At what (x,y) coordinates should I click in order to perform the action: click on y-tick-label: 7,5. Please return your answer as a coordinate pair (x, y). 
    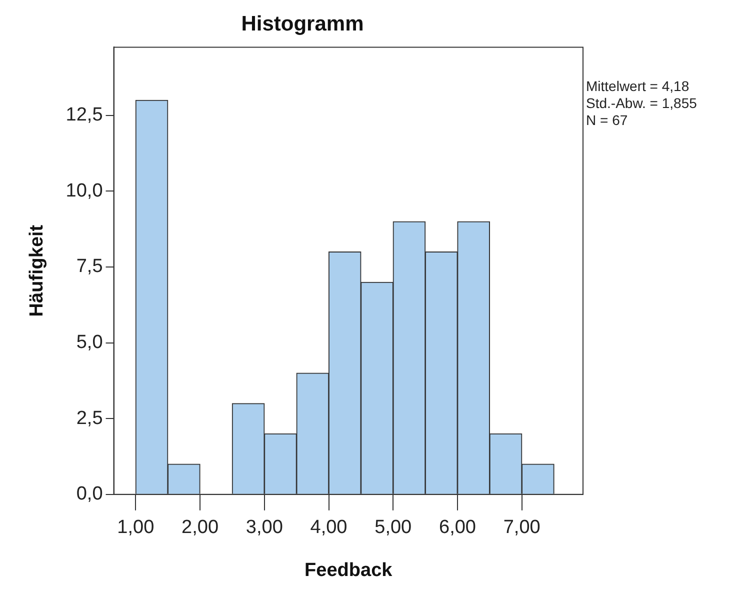
    Looking at the image, I should click on (89, 267).